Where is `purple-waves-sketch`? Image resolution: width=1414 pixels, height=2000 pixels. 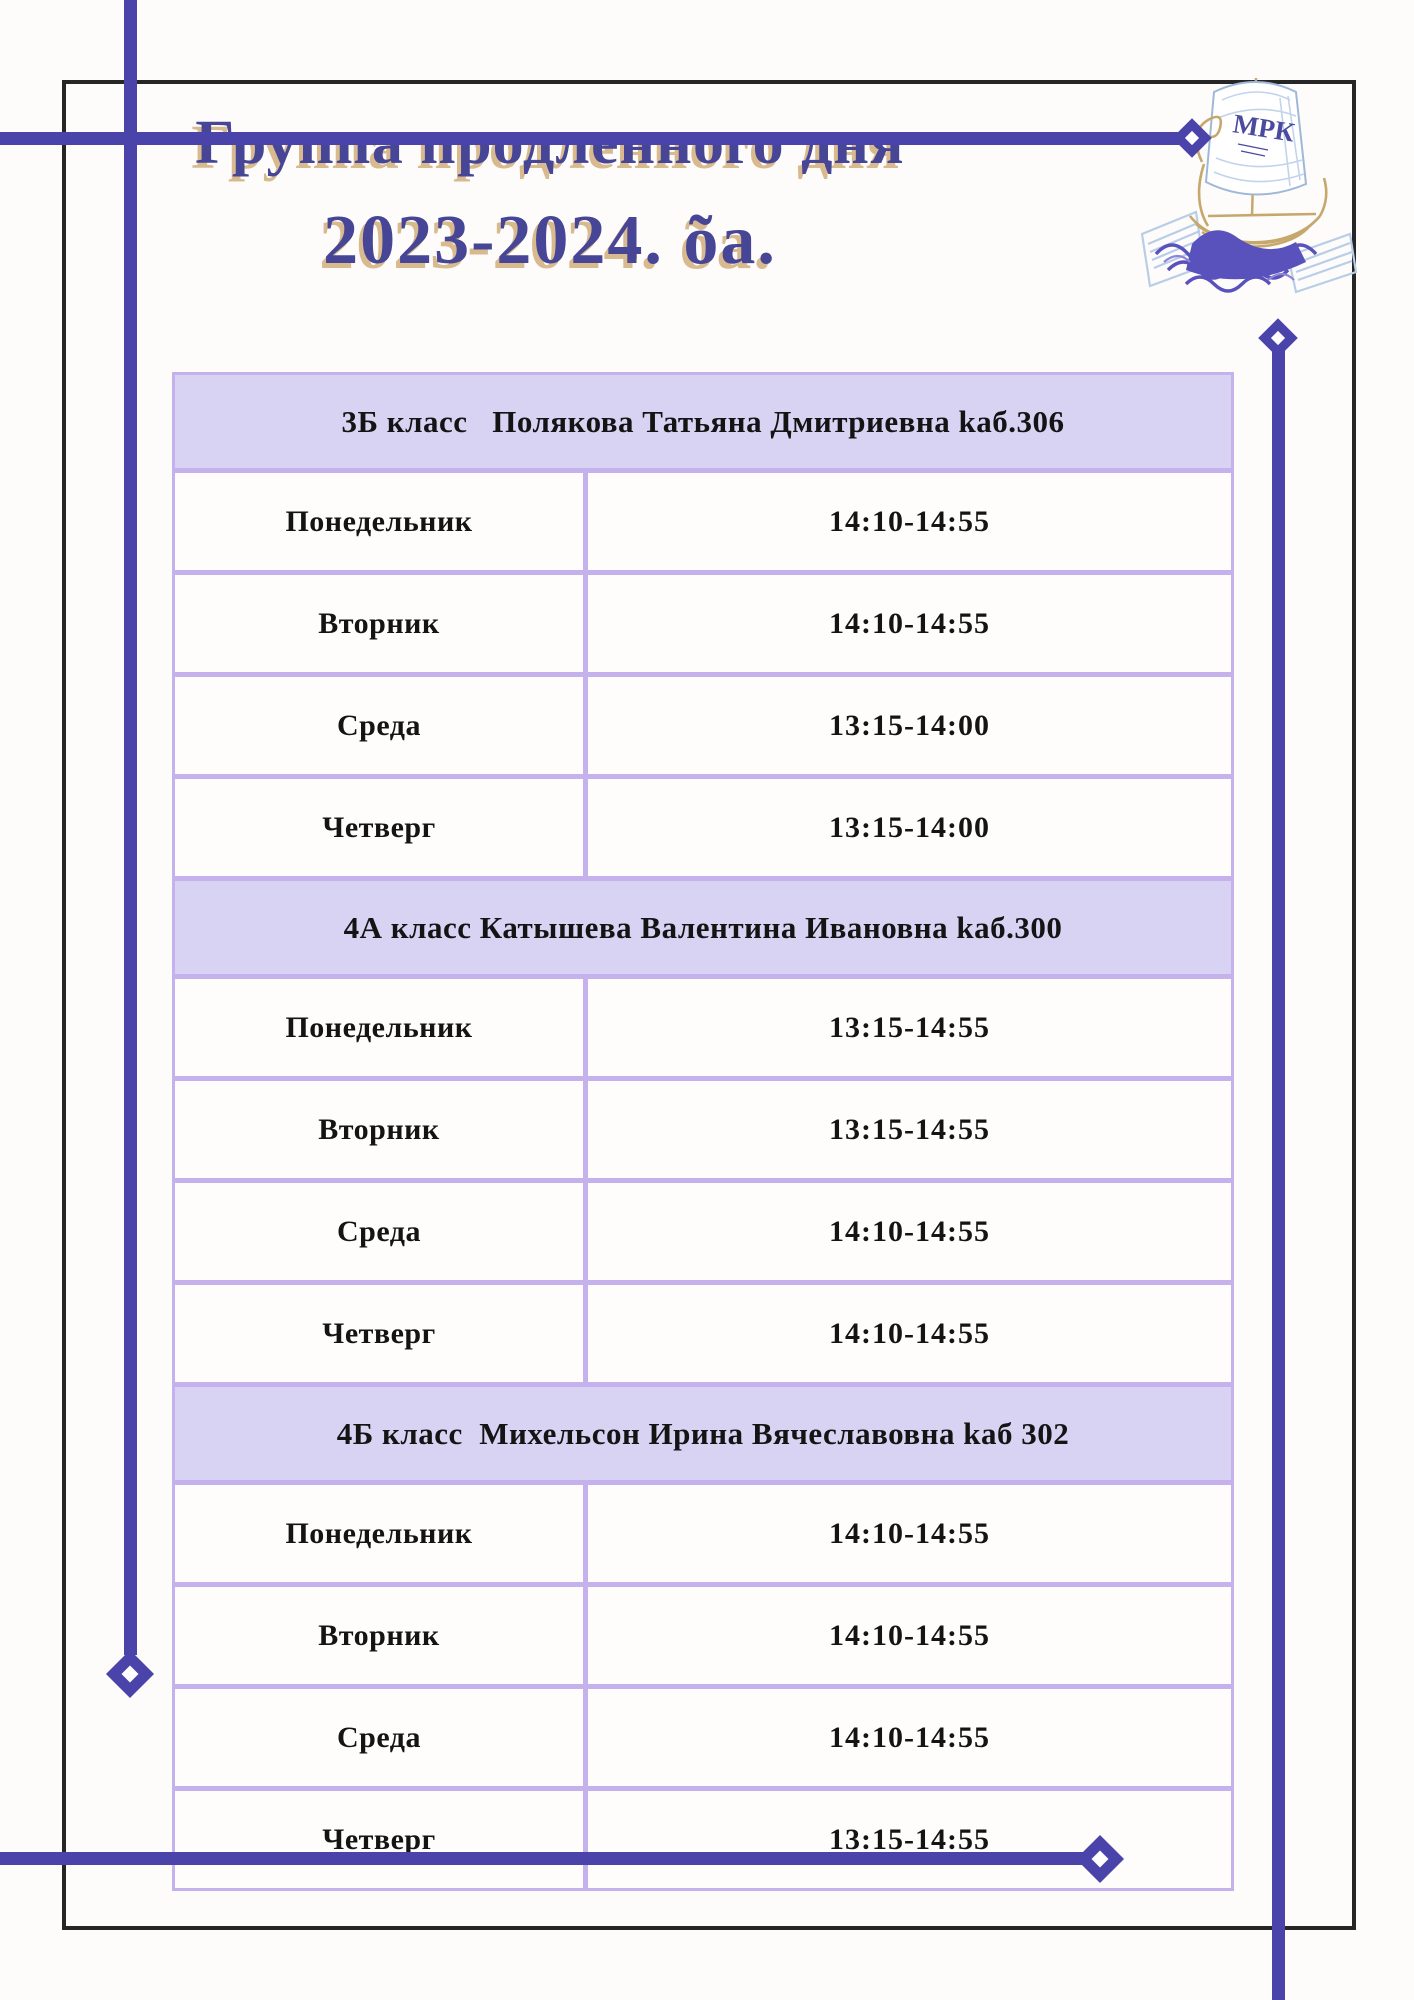
purple-waves-sketch is located at coordinates (1236, 261).